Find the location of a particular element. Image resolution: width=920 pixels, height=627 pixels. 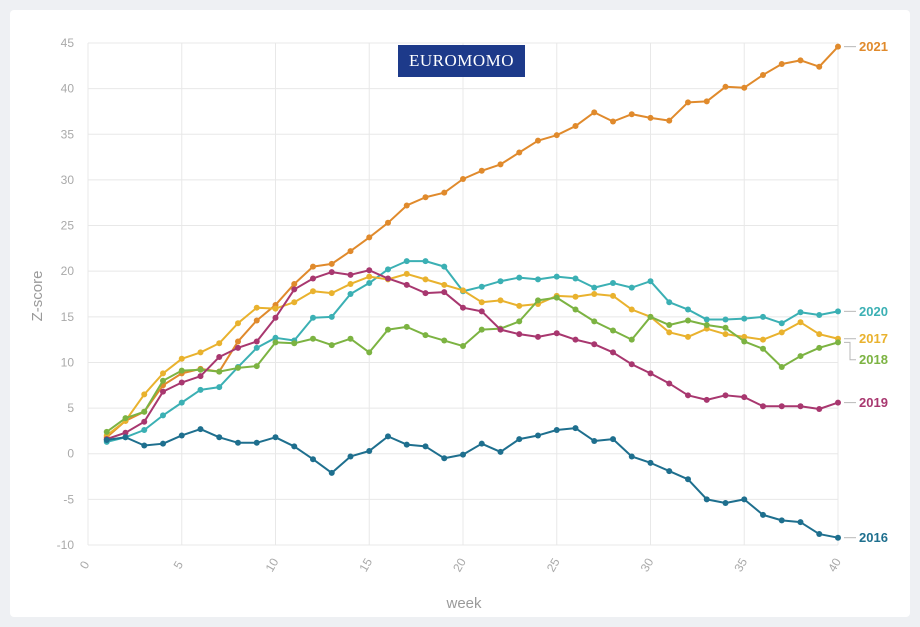

logo-text: EUROMOMO is located at coordinates (461, 60).